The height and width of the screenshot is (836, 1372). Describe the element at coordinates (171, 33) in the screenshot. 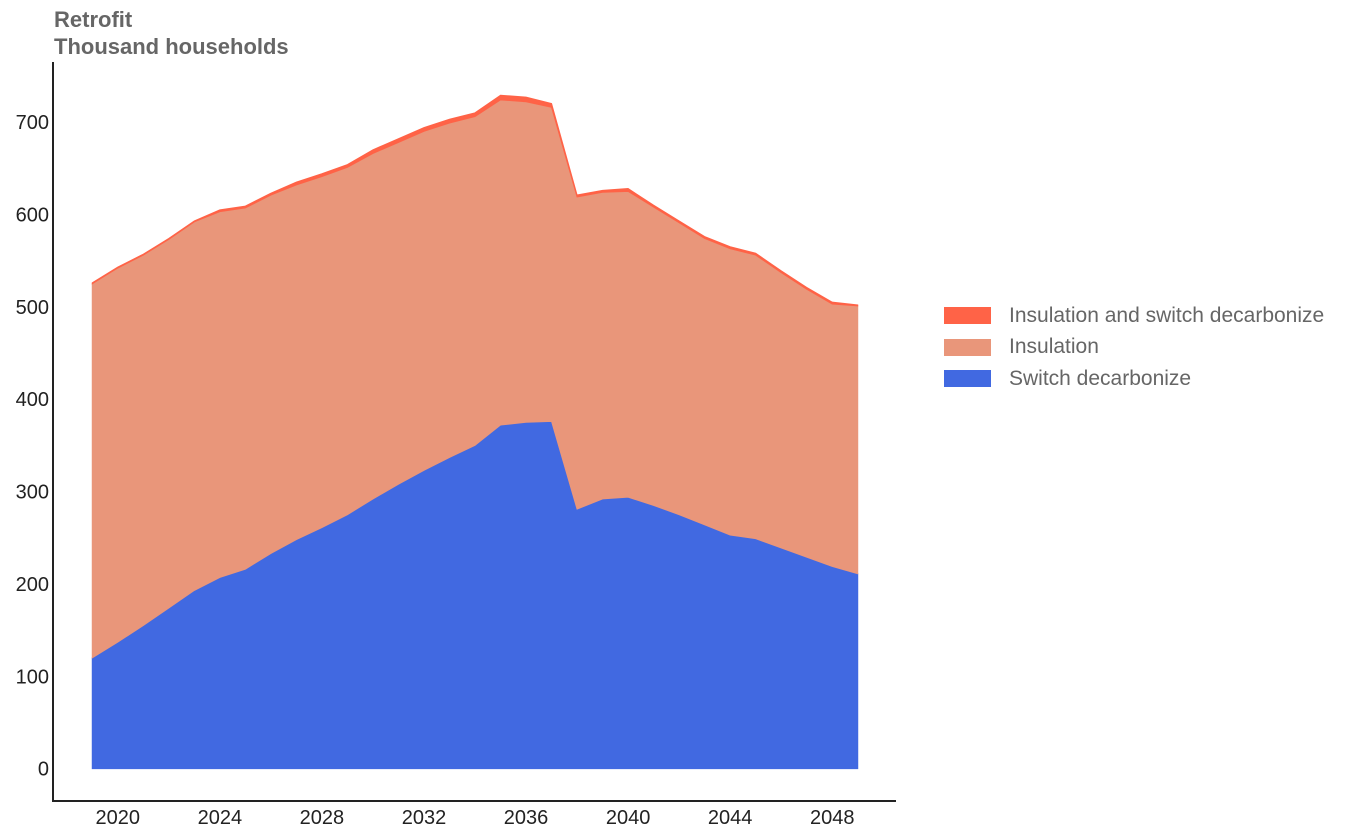

I see `chart-title-block: Retrofit Thousand households` at that location.